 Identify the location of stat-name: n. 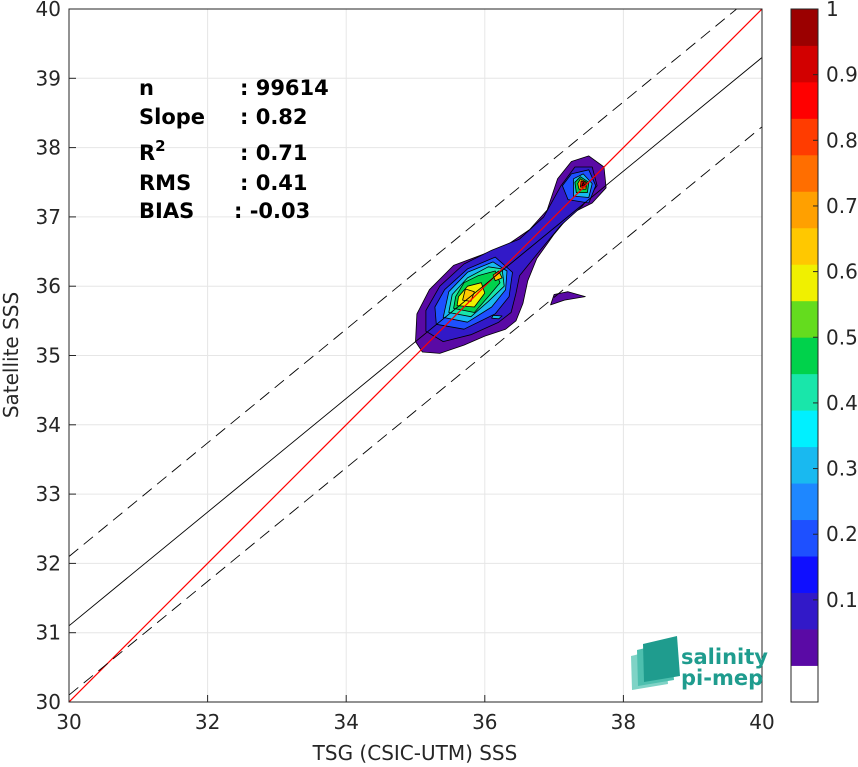
(146, 88).